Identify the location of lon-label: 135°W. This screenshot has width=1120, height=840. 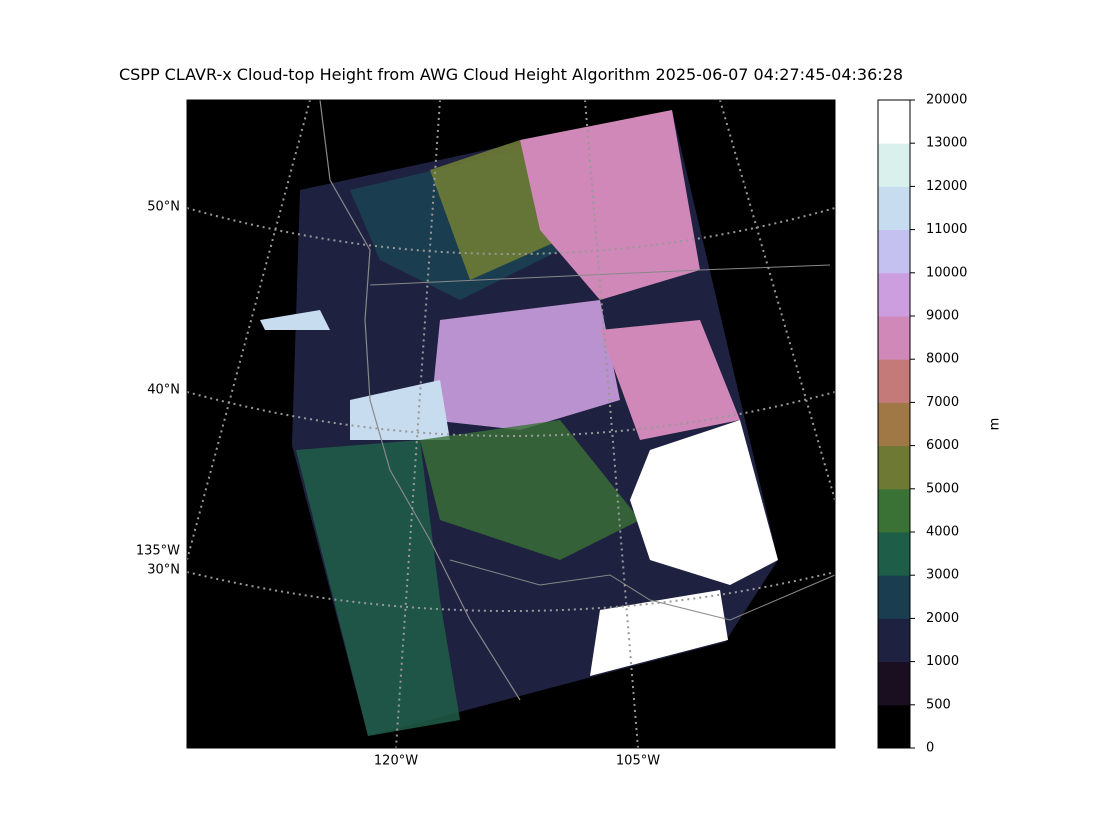
(158, 551).